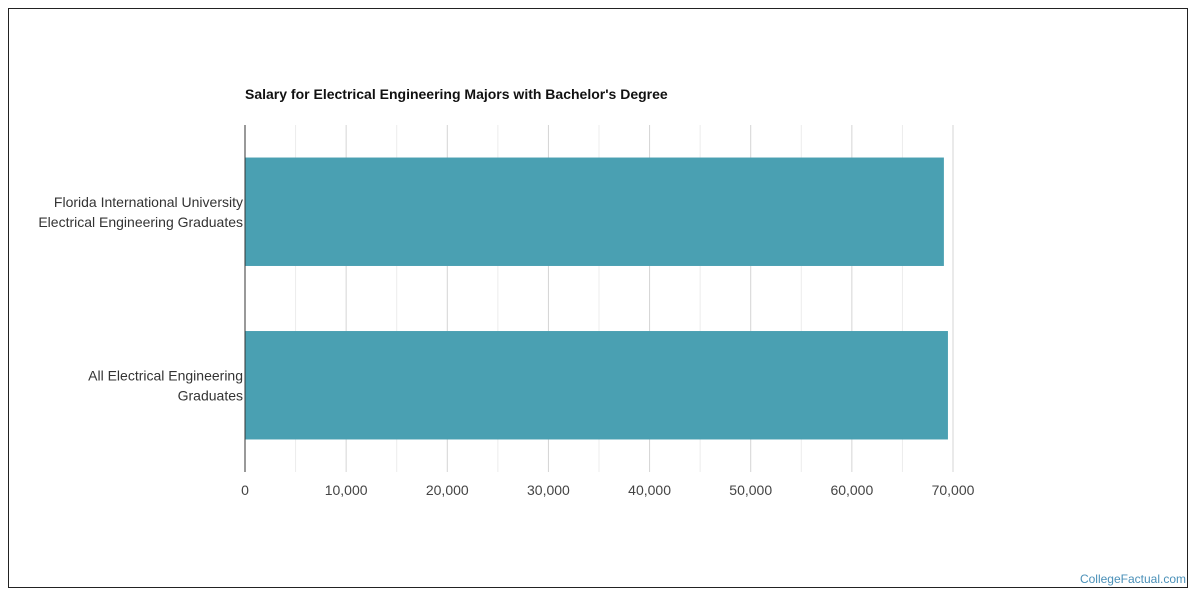  Describe the element at coordinates (346, 490) in the screenshot. I see `x-tick-label: 10,000` at that location.